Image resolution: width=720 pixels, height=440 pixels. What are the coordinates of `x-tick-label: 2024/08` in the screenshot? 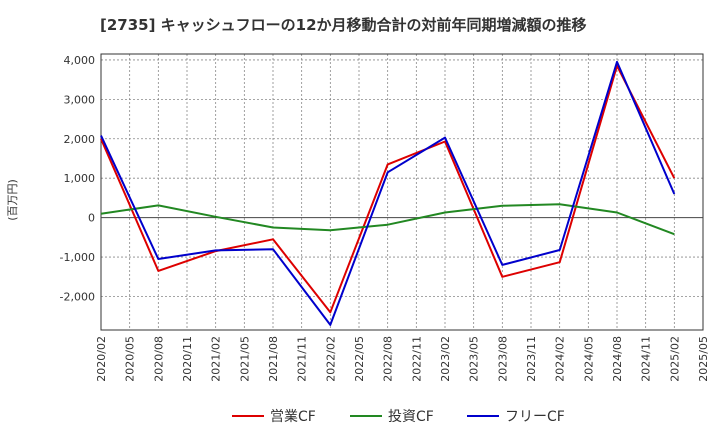 It's located at (617, 359).